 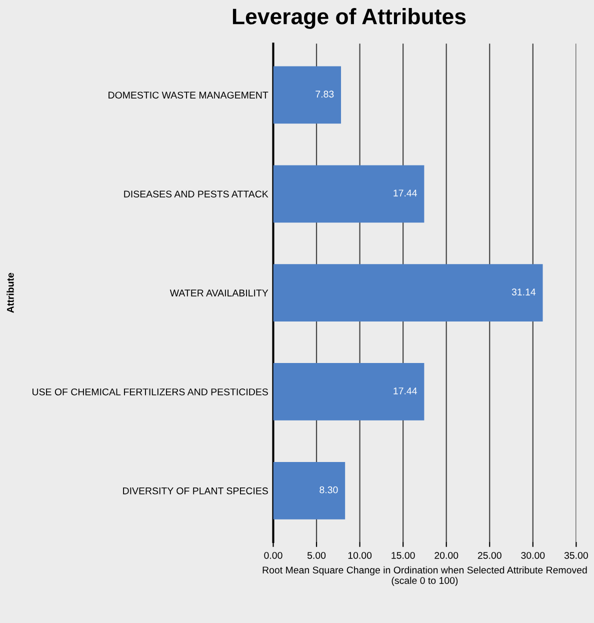 What do you see at coordinates (360, 555) in the screenshot?
I see `x-tick-label: 10.00` at bounding box center [360, 555].